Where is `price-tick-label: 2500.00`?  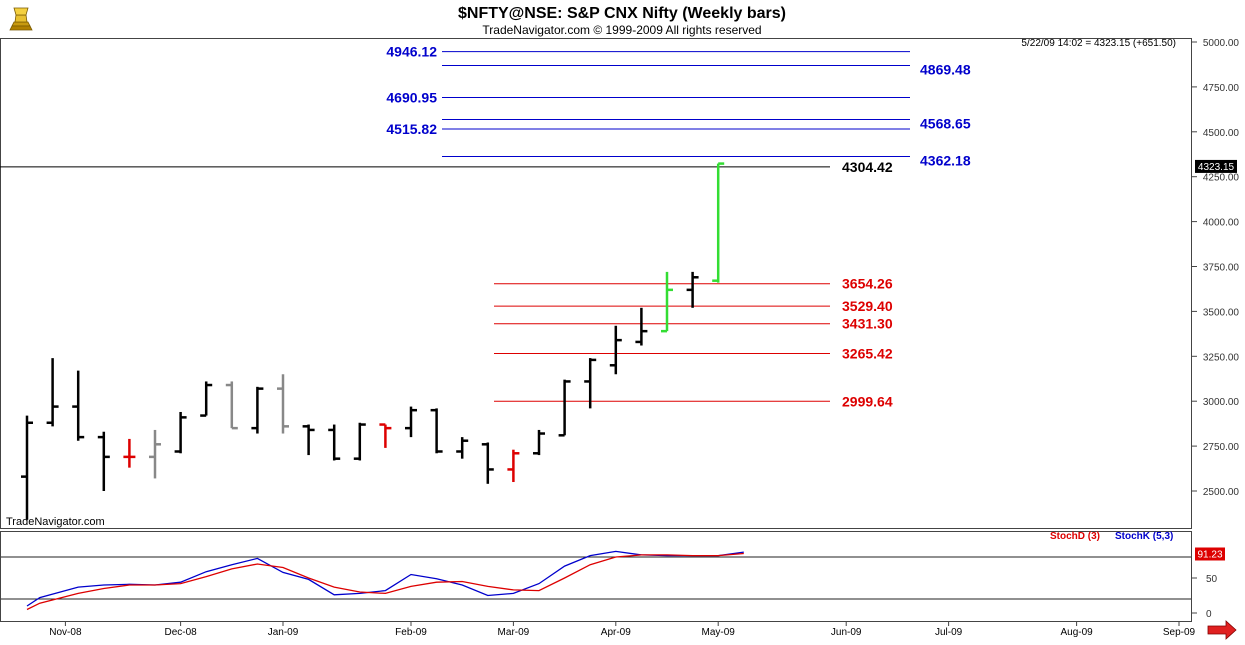
price-tick-label: 2500.00 is located at coordinates (1221, 492).